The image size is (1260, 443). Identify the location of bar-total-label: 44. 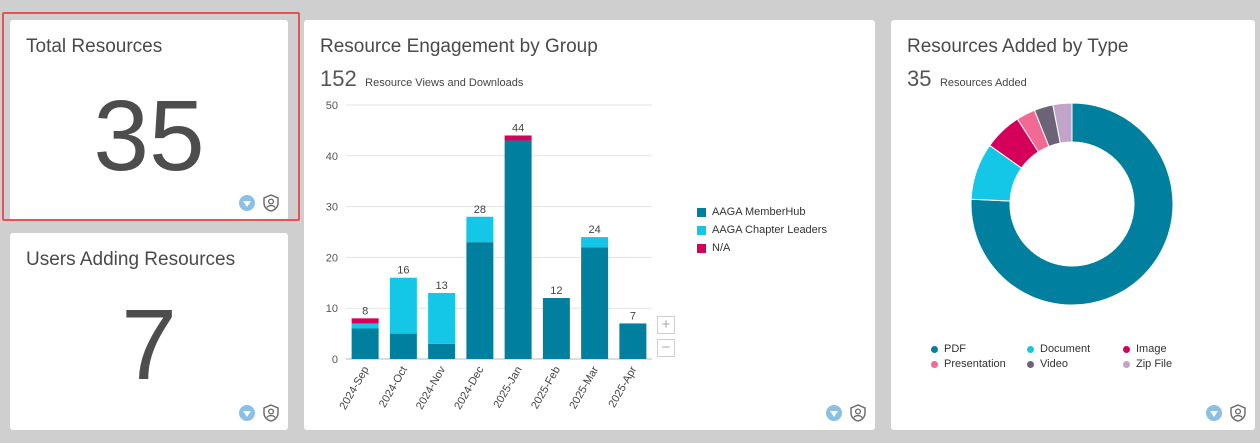
(518, 128).